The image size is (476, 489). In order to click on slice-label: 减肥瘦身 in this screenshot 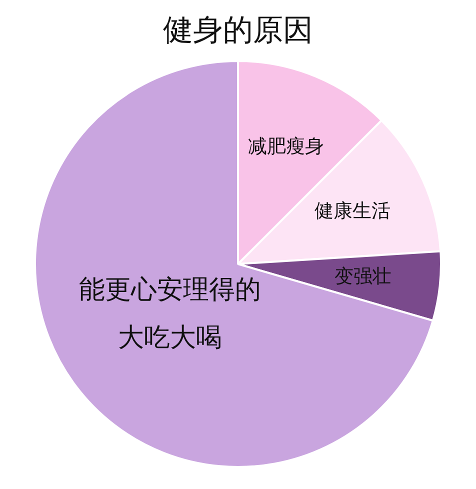, I will do `click(286, 147)`.